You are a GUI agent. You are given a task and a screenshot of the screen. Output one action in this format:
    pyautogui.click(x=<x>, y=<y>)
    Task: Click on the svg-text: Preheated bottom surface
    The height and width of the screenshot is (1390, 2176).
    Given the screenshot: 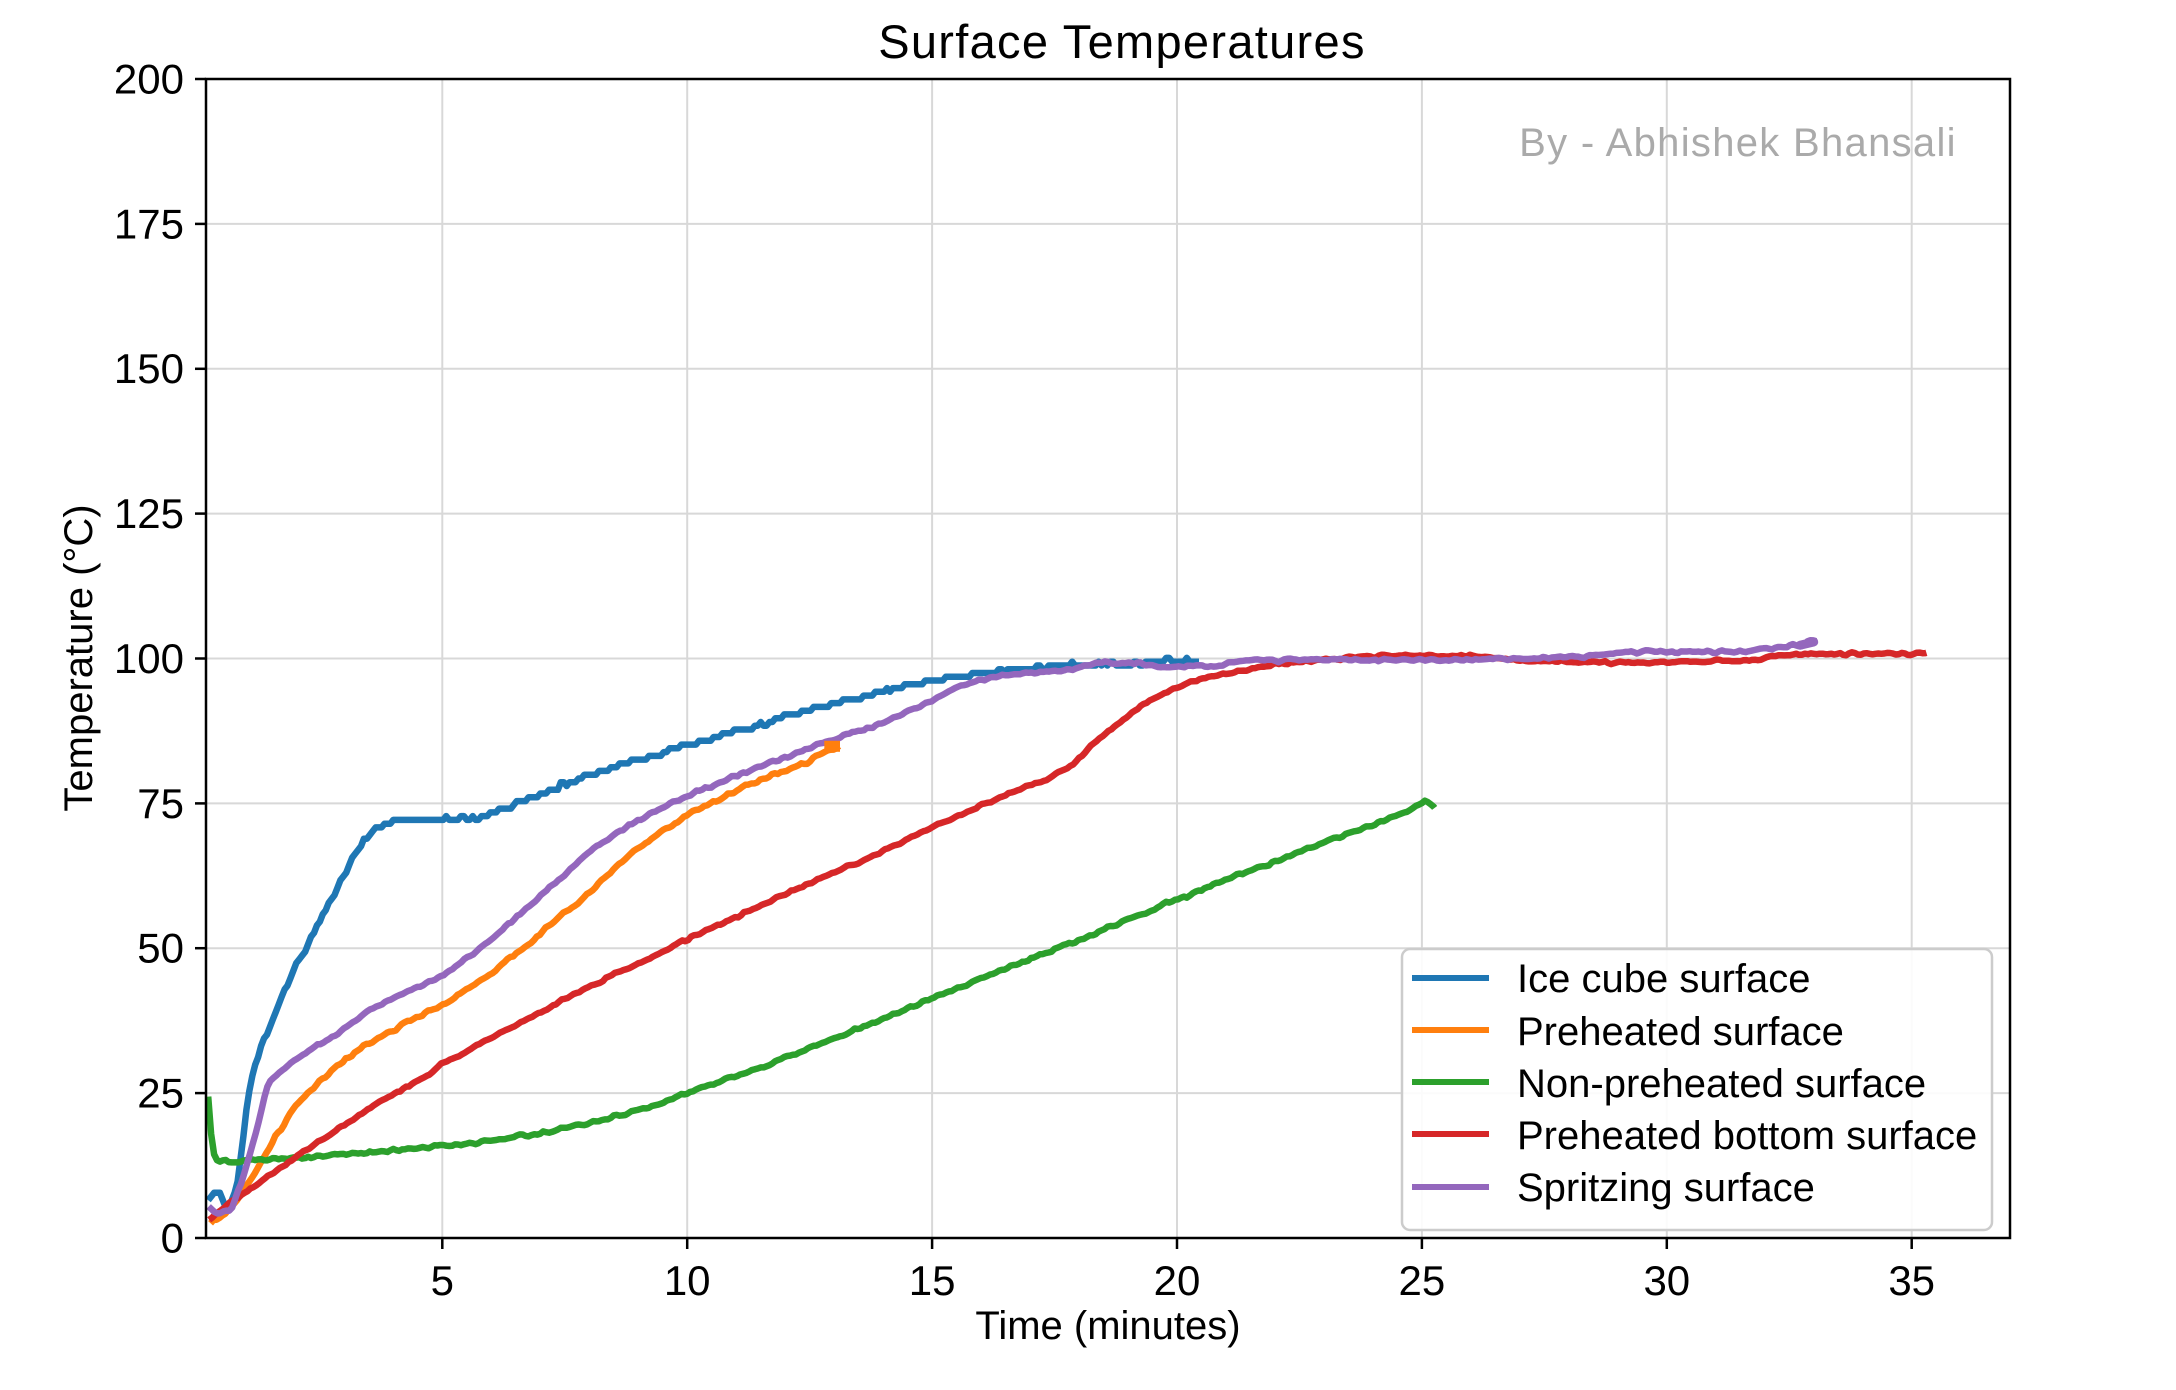 What is the action you would take?
    pyautogui.click(x=1747, y=1136)
    